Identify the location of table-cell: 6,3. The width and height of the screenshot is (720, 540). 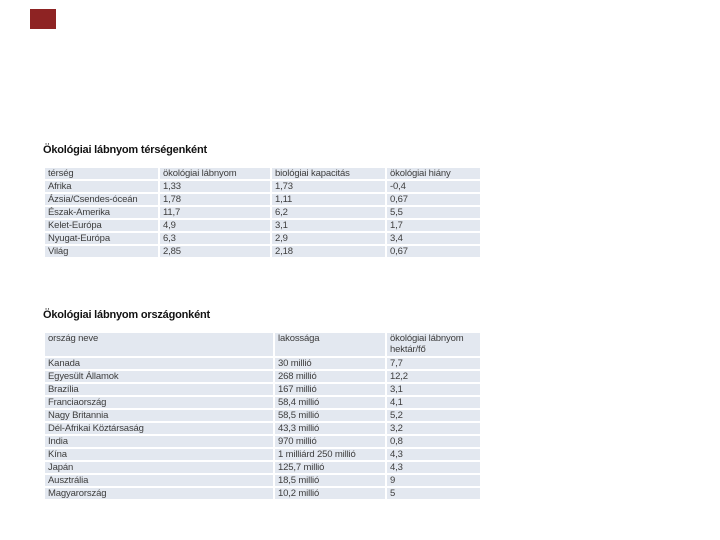
(215, 238).